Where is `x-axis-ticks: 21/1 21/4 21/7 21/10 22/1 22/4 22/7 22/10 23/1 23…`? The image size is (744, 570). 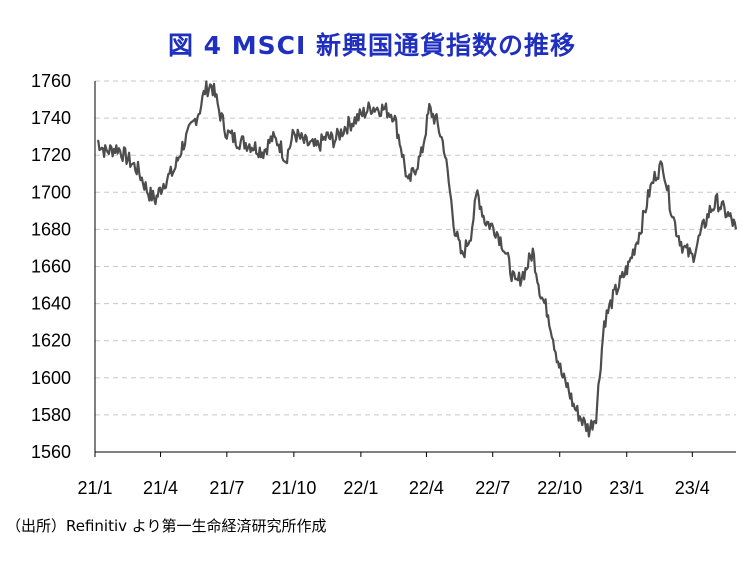
x-axis-ticks: 21/1 21/4 21/7 21/10 22/1 22/4 22/7 22/10 23/1 23… is located at coordinates (393, 475).